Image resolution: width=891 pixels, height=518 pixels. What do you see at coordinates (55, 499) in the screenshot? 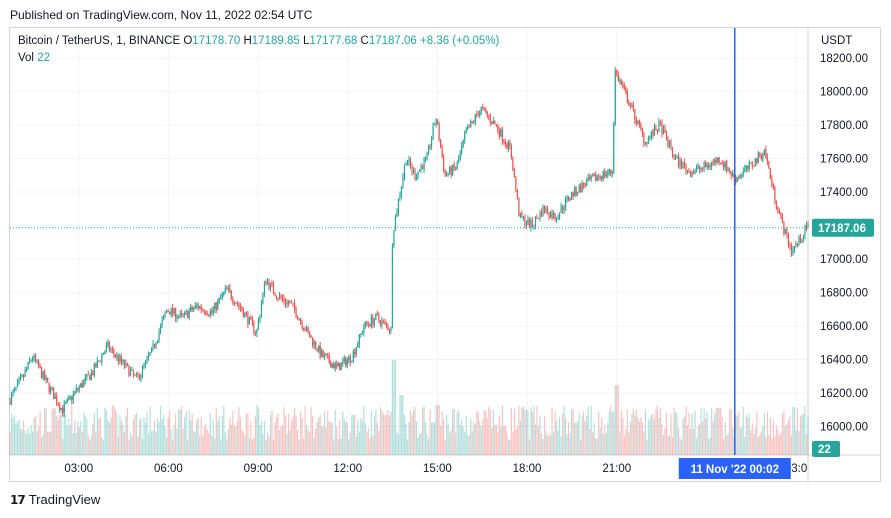
I see `footer-brand: 𝟭𝟳 TradingView` at bounding box center [55, 499].